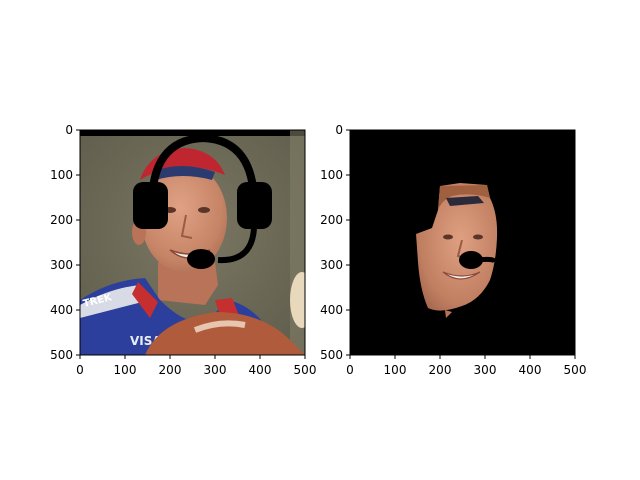  What do you see at coordinates (530, 370) in the screenshot?
I see `right-x-tick-label: 400` at bounding box center [530, 370].